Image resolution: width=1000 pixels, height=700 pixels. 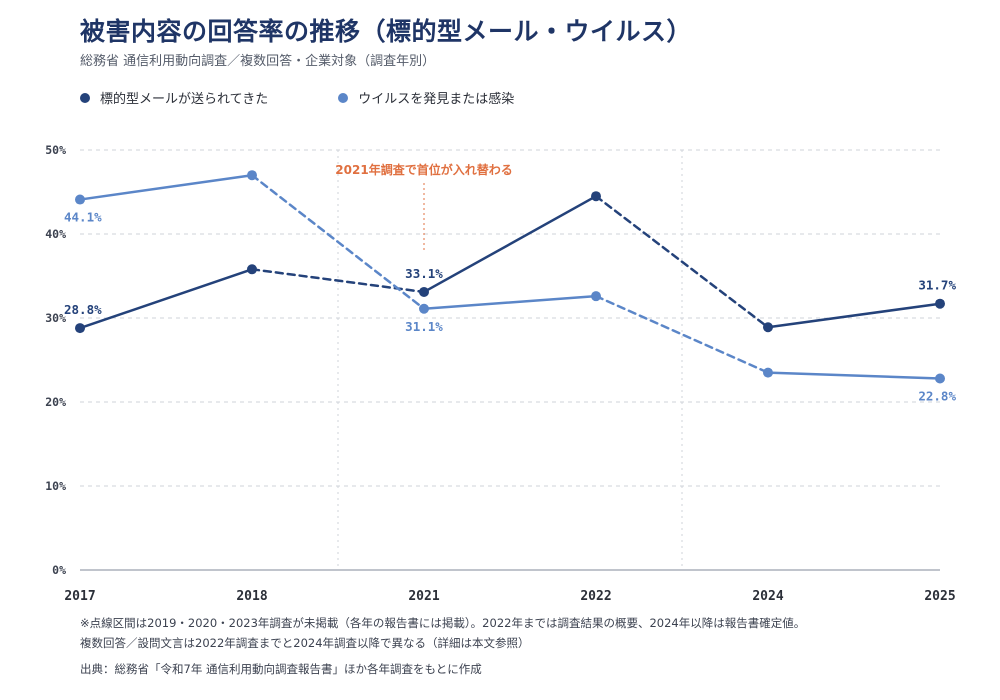 What do you see at coordinates (55, 150) in the screenshot?
I see `y-tick-label: 50%` at bounding box center [55, 150].